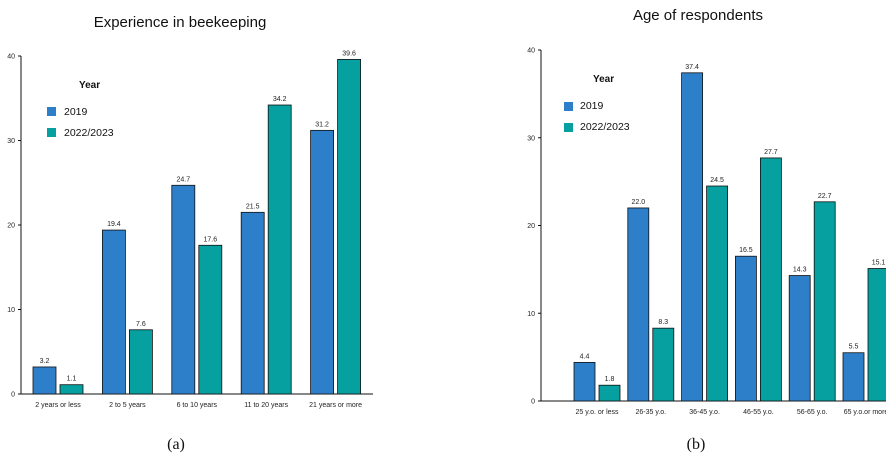  What do you see at coordinates (141, 324) in the screenshot?
I see `value-label: 7.6` at bounding box center [141, 324].